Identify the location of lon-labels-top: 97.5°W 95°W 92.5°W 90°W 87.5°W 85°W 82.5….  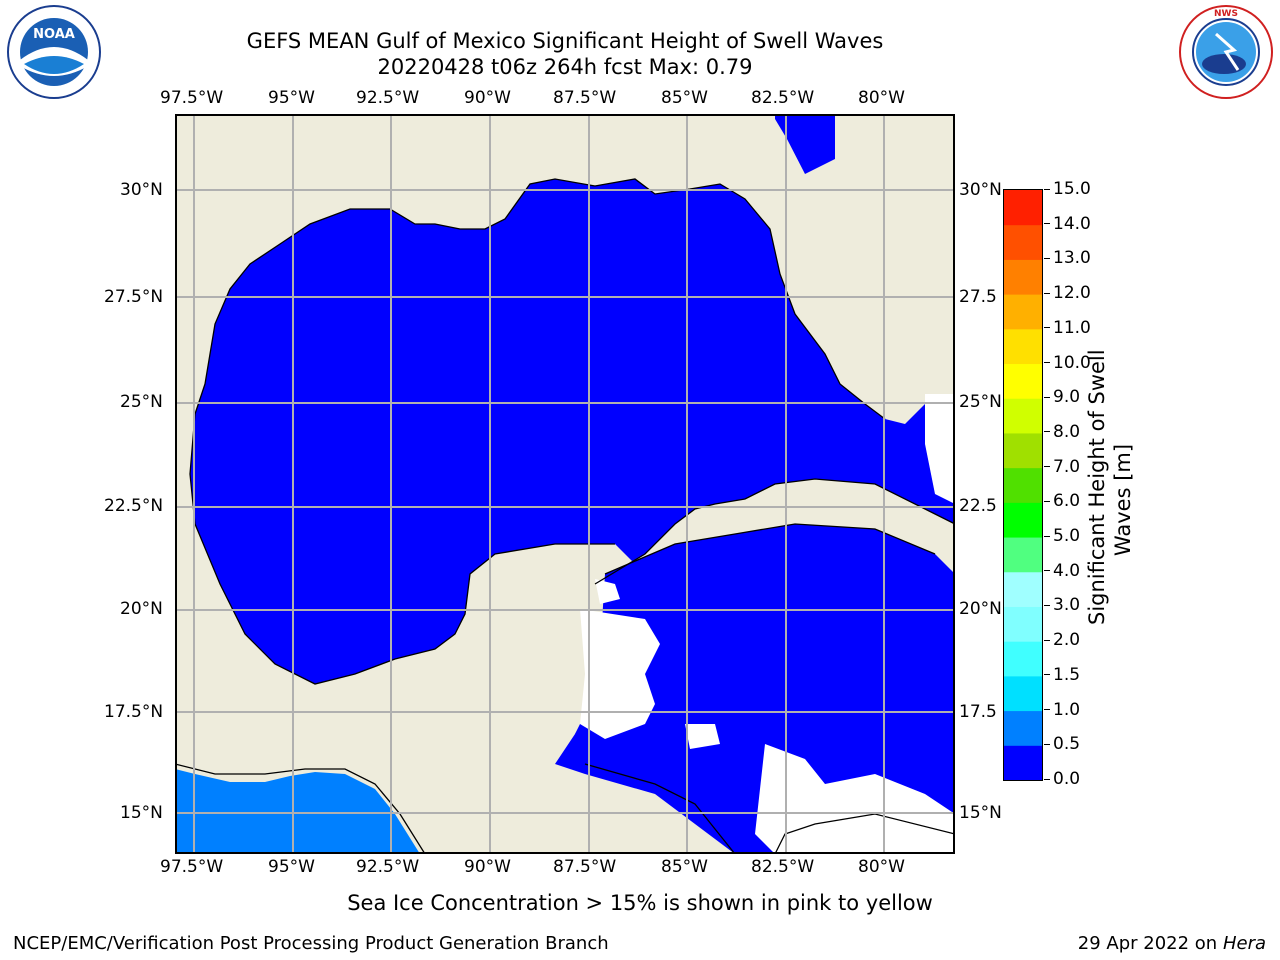
(640, 100).